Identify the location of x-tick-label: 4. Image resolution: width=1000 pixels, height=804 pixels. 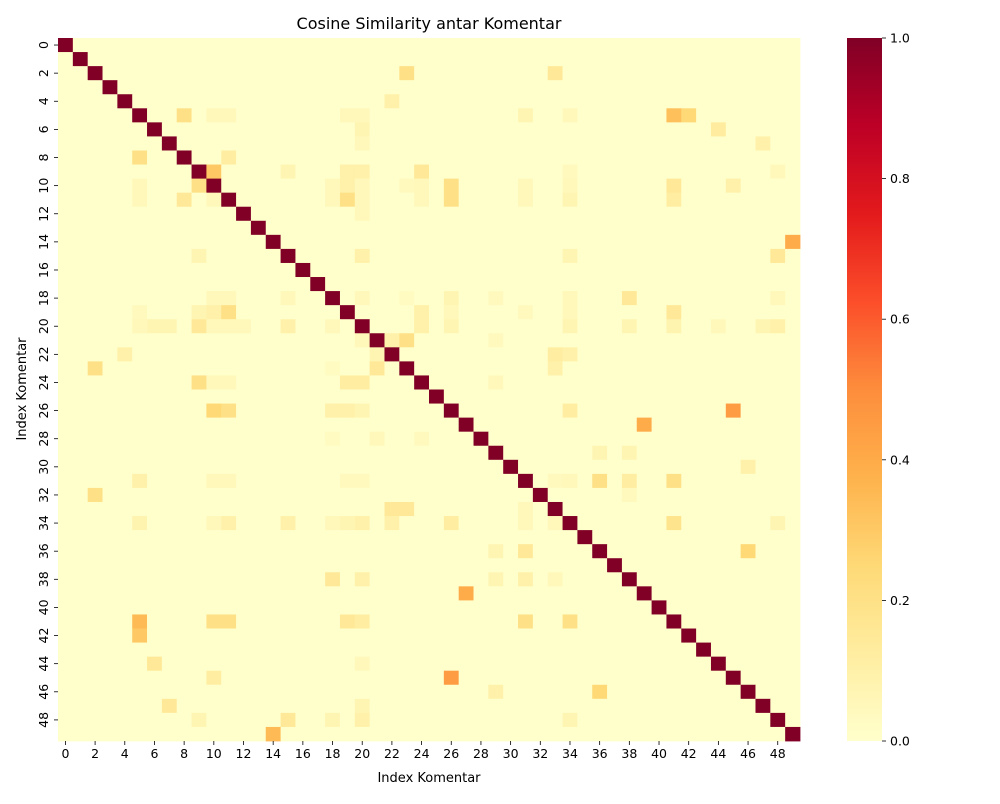
(125, 753).